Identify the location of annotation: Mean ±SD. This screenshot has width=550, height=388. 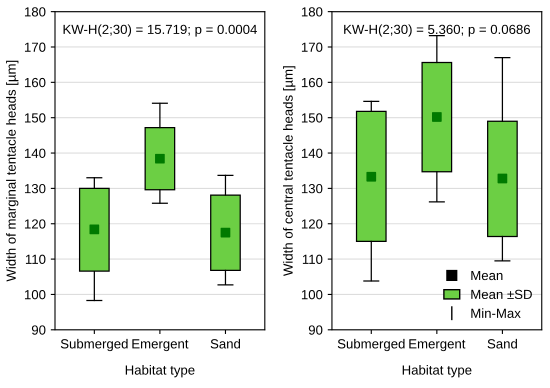
(501, 295).